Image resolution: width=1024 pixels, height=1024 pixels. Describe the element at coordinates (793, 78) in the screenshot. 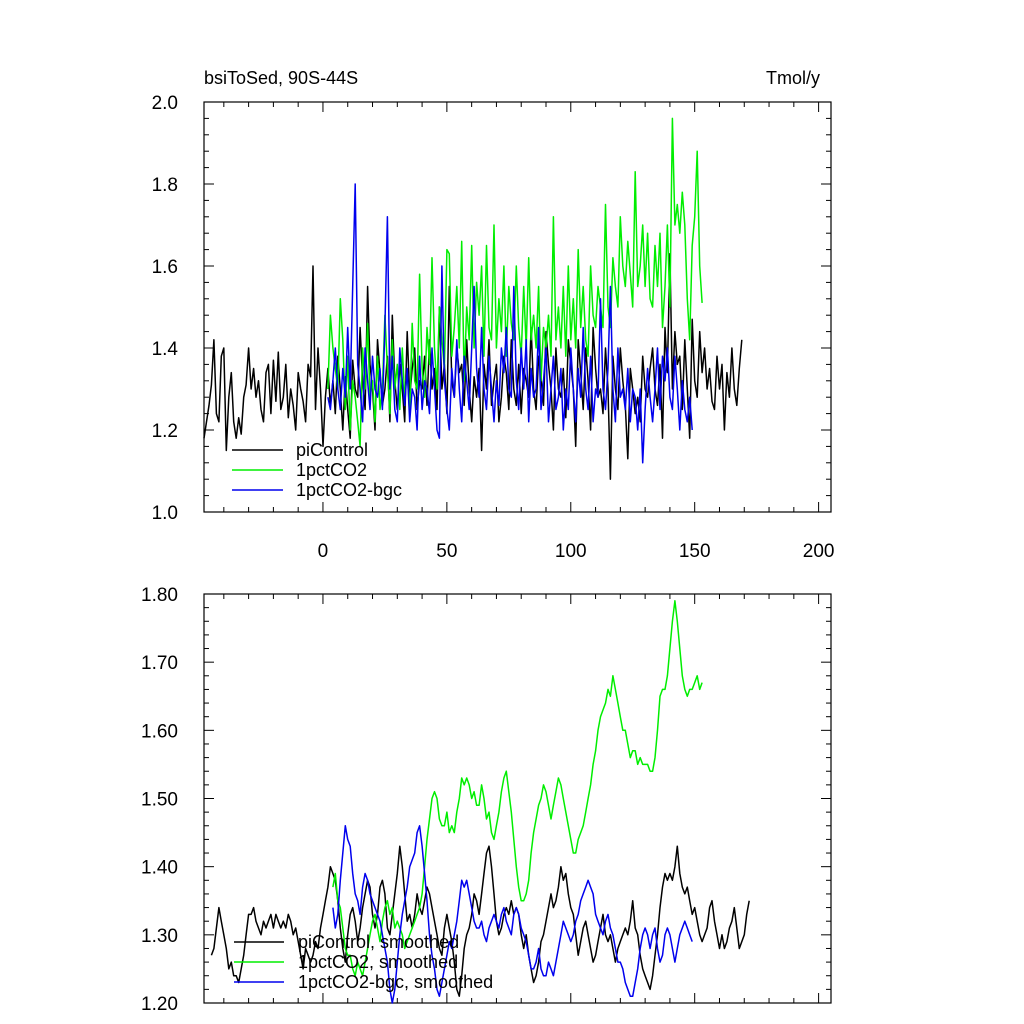

I see `top-chart-units: Tmol/y` at that location.